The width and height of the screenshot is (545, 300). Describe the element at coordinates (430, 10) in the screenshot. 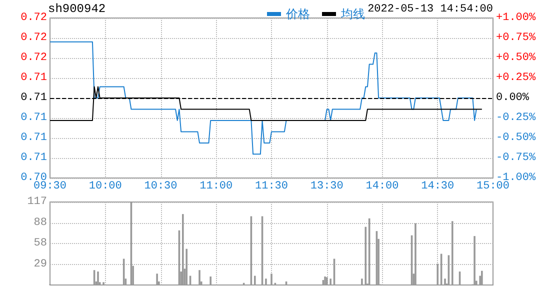

I see `text: 2022-05-13 14:54:00` at that location.